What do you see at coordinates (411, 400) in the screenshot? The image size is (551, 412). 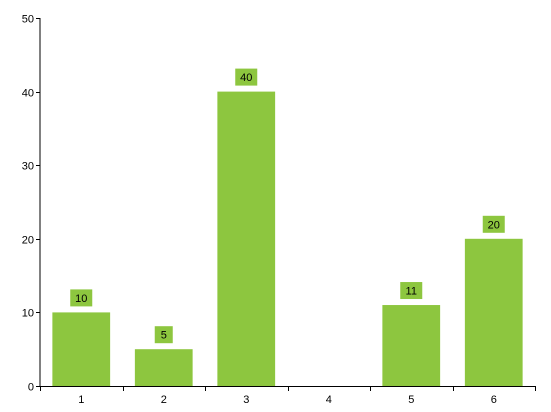 I see `x-tick-label-5: 5` at bounding box center [411, 400].